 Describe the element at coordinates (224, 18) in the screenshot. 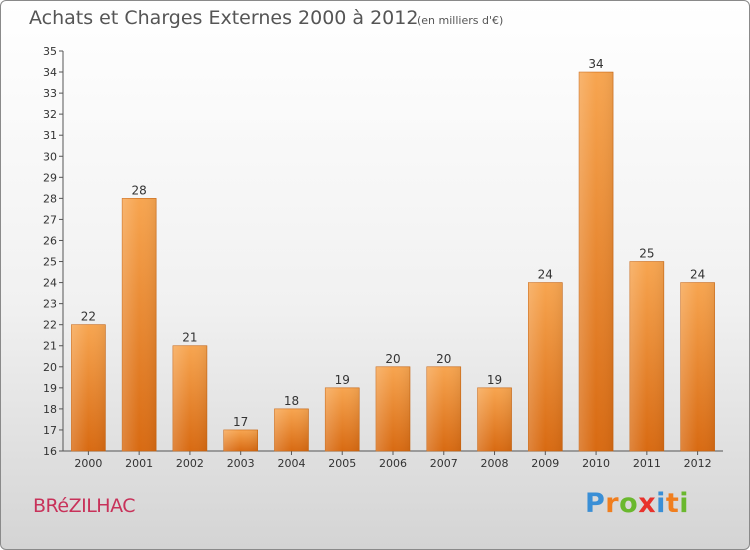

I see `chart-title: Achats et Charges Externes 2000 à 2012` at that location.